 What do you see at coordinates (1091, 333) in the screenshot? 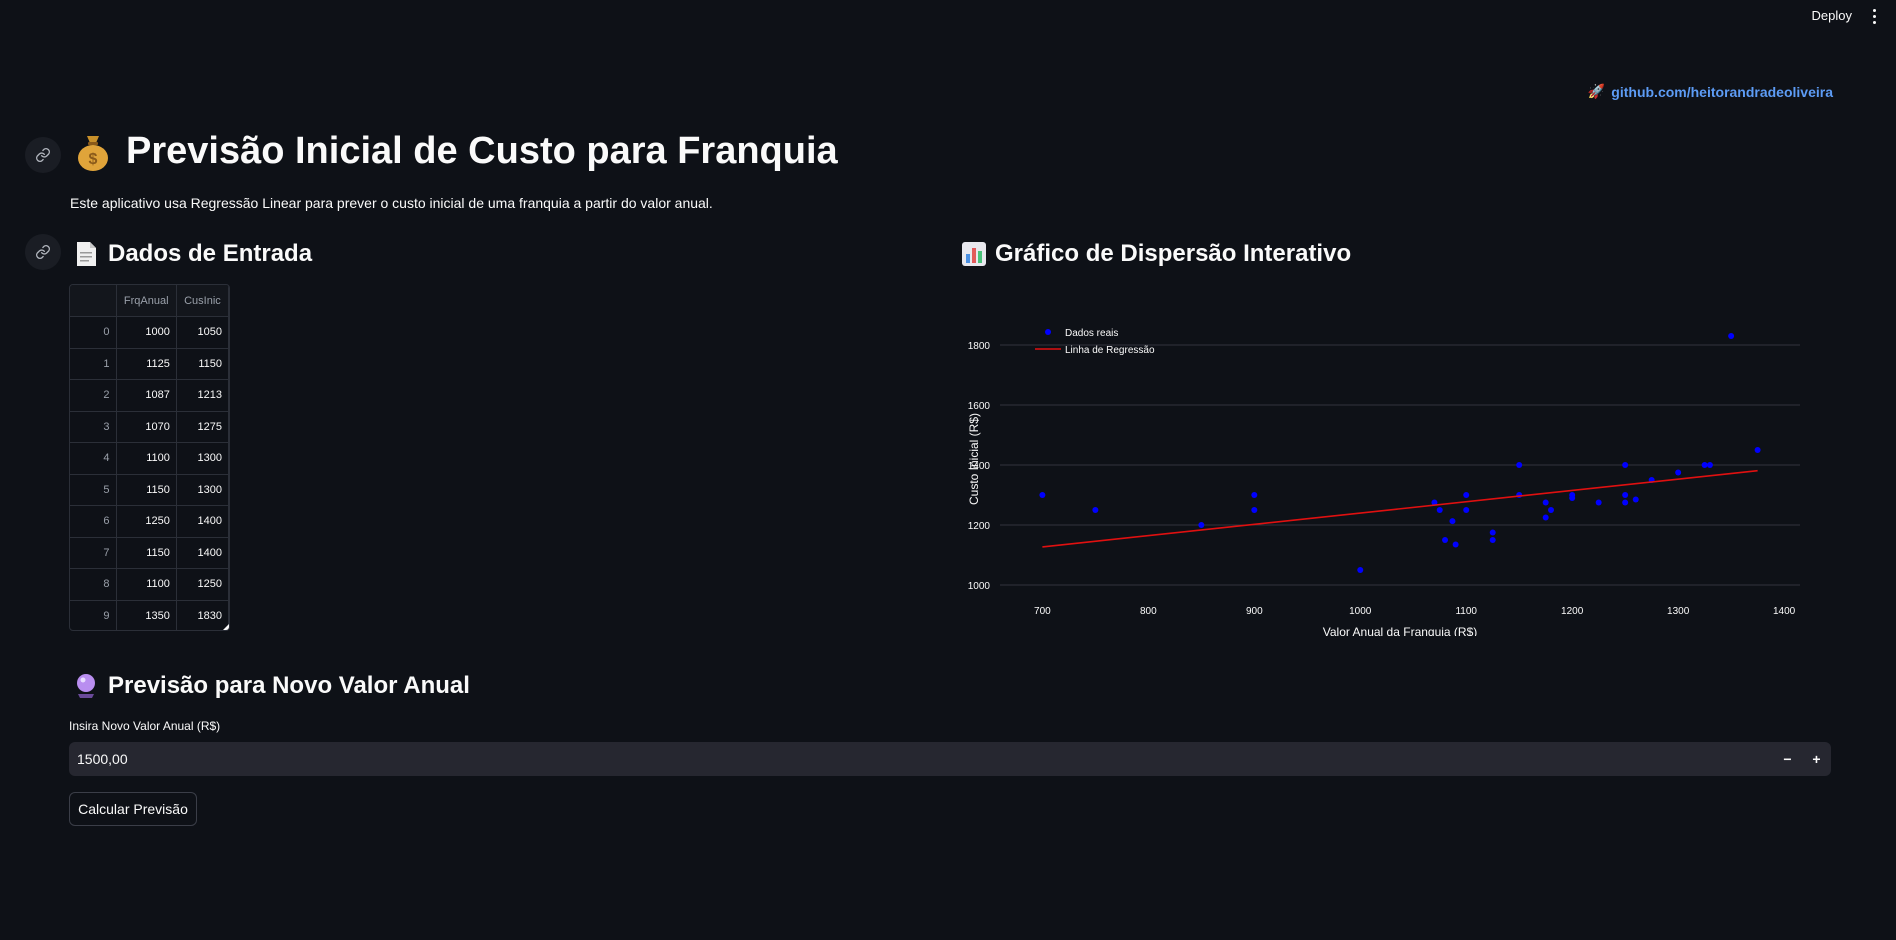
I see `legend-label: Dados reais` at bounding box center [1091, 333].